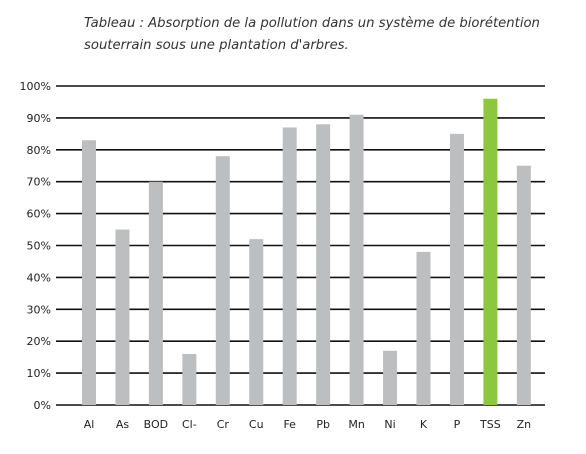  Describe the element at coordinates (89, 273) in the screenshot. I see `bar-al` at that location.